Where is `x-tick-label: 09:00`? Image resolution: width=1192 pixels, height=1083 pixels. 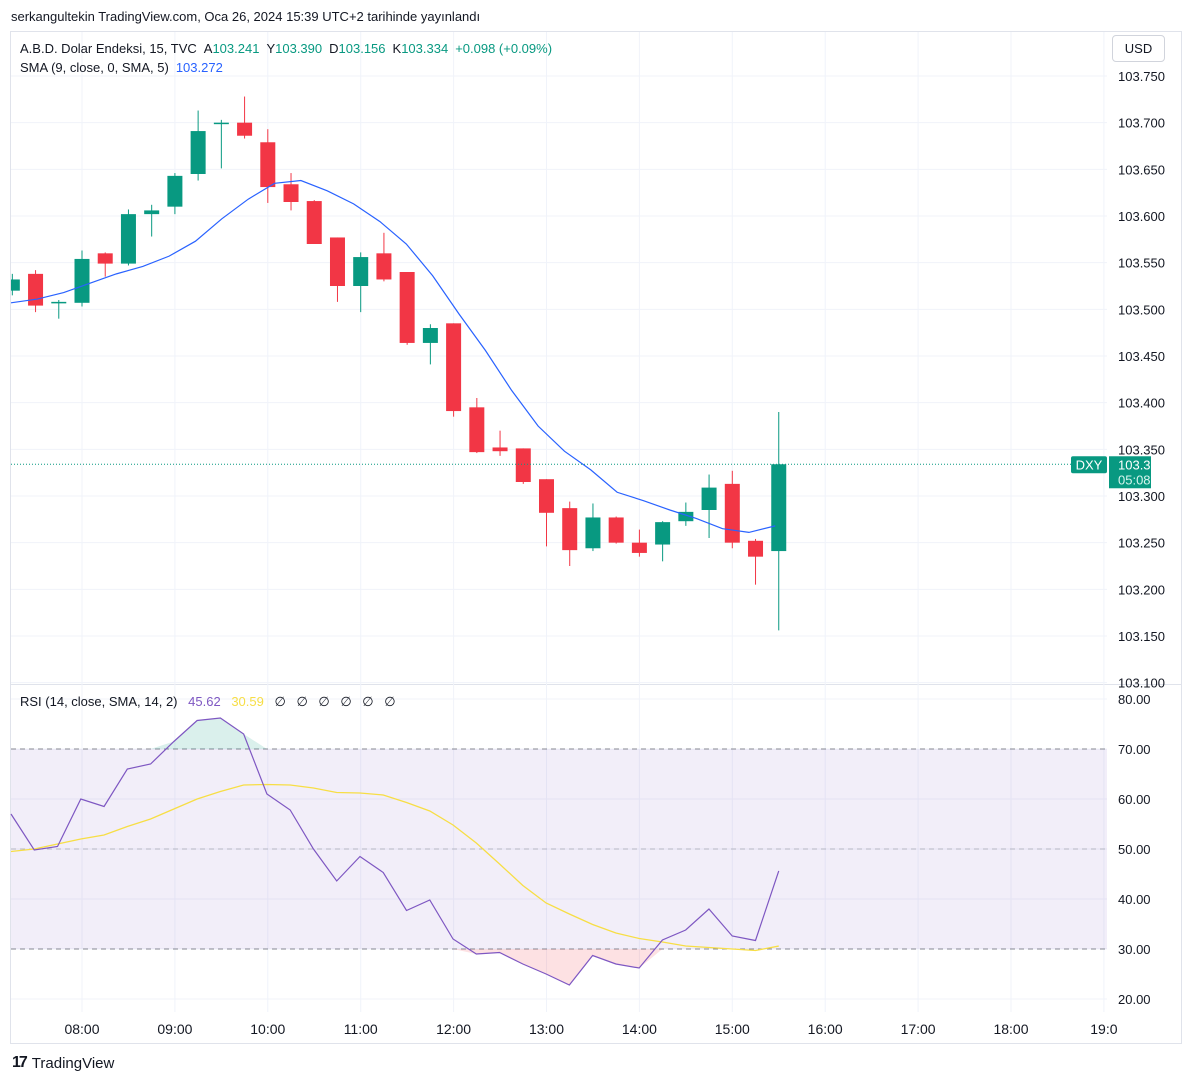
x-tick-label: 09:00 is located at coordinates (174, 1029).